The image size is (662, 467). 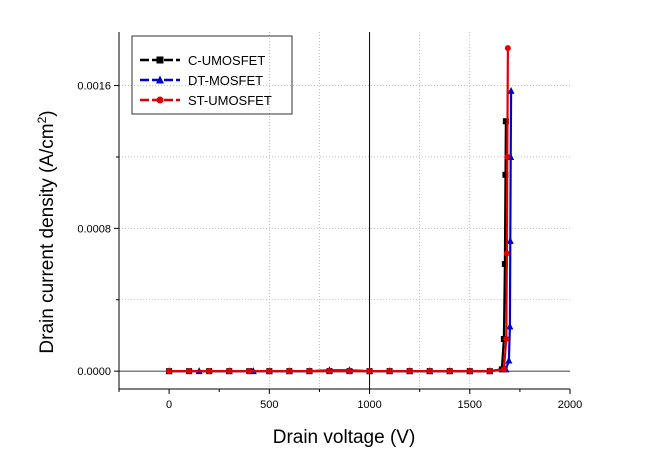 I want to click on legend: C-UMOSFET DT-MOSFET ST-UMOSFET, so click(x=212, y=75).